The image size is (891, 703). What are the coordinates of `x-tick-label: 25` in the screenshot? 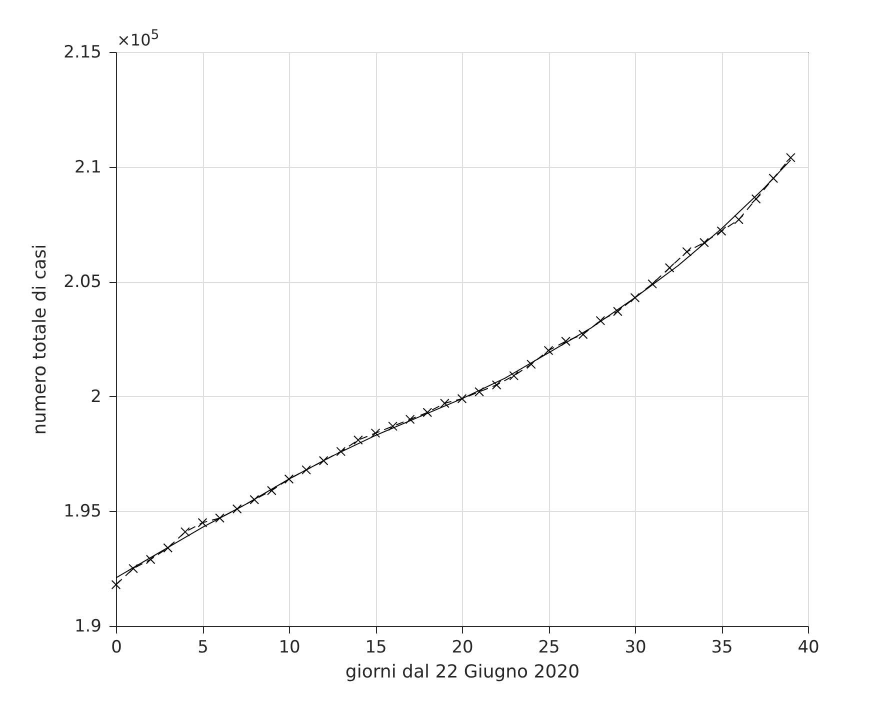 It's located at (549, 648).